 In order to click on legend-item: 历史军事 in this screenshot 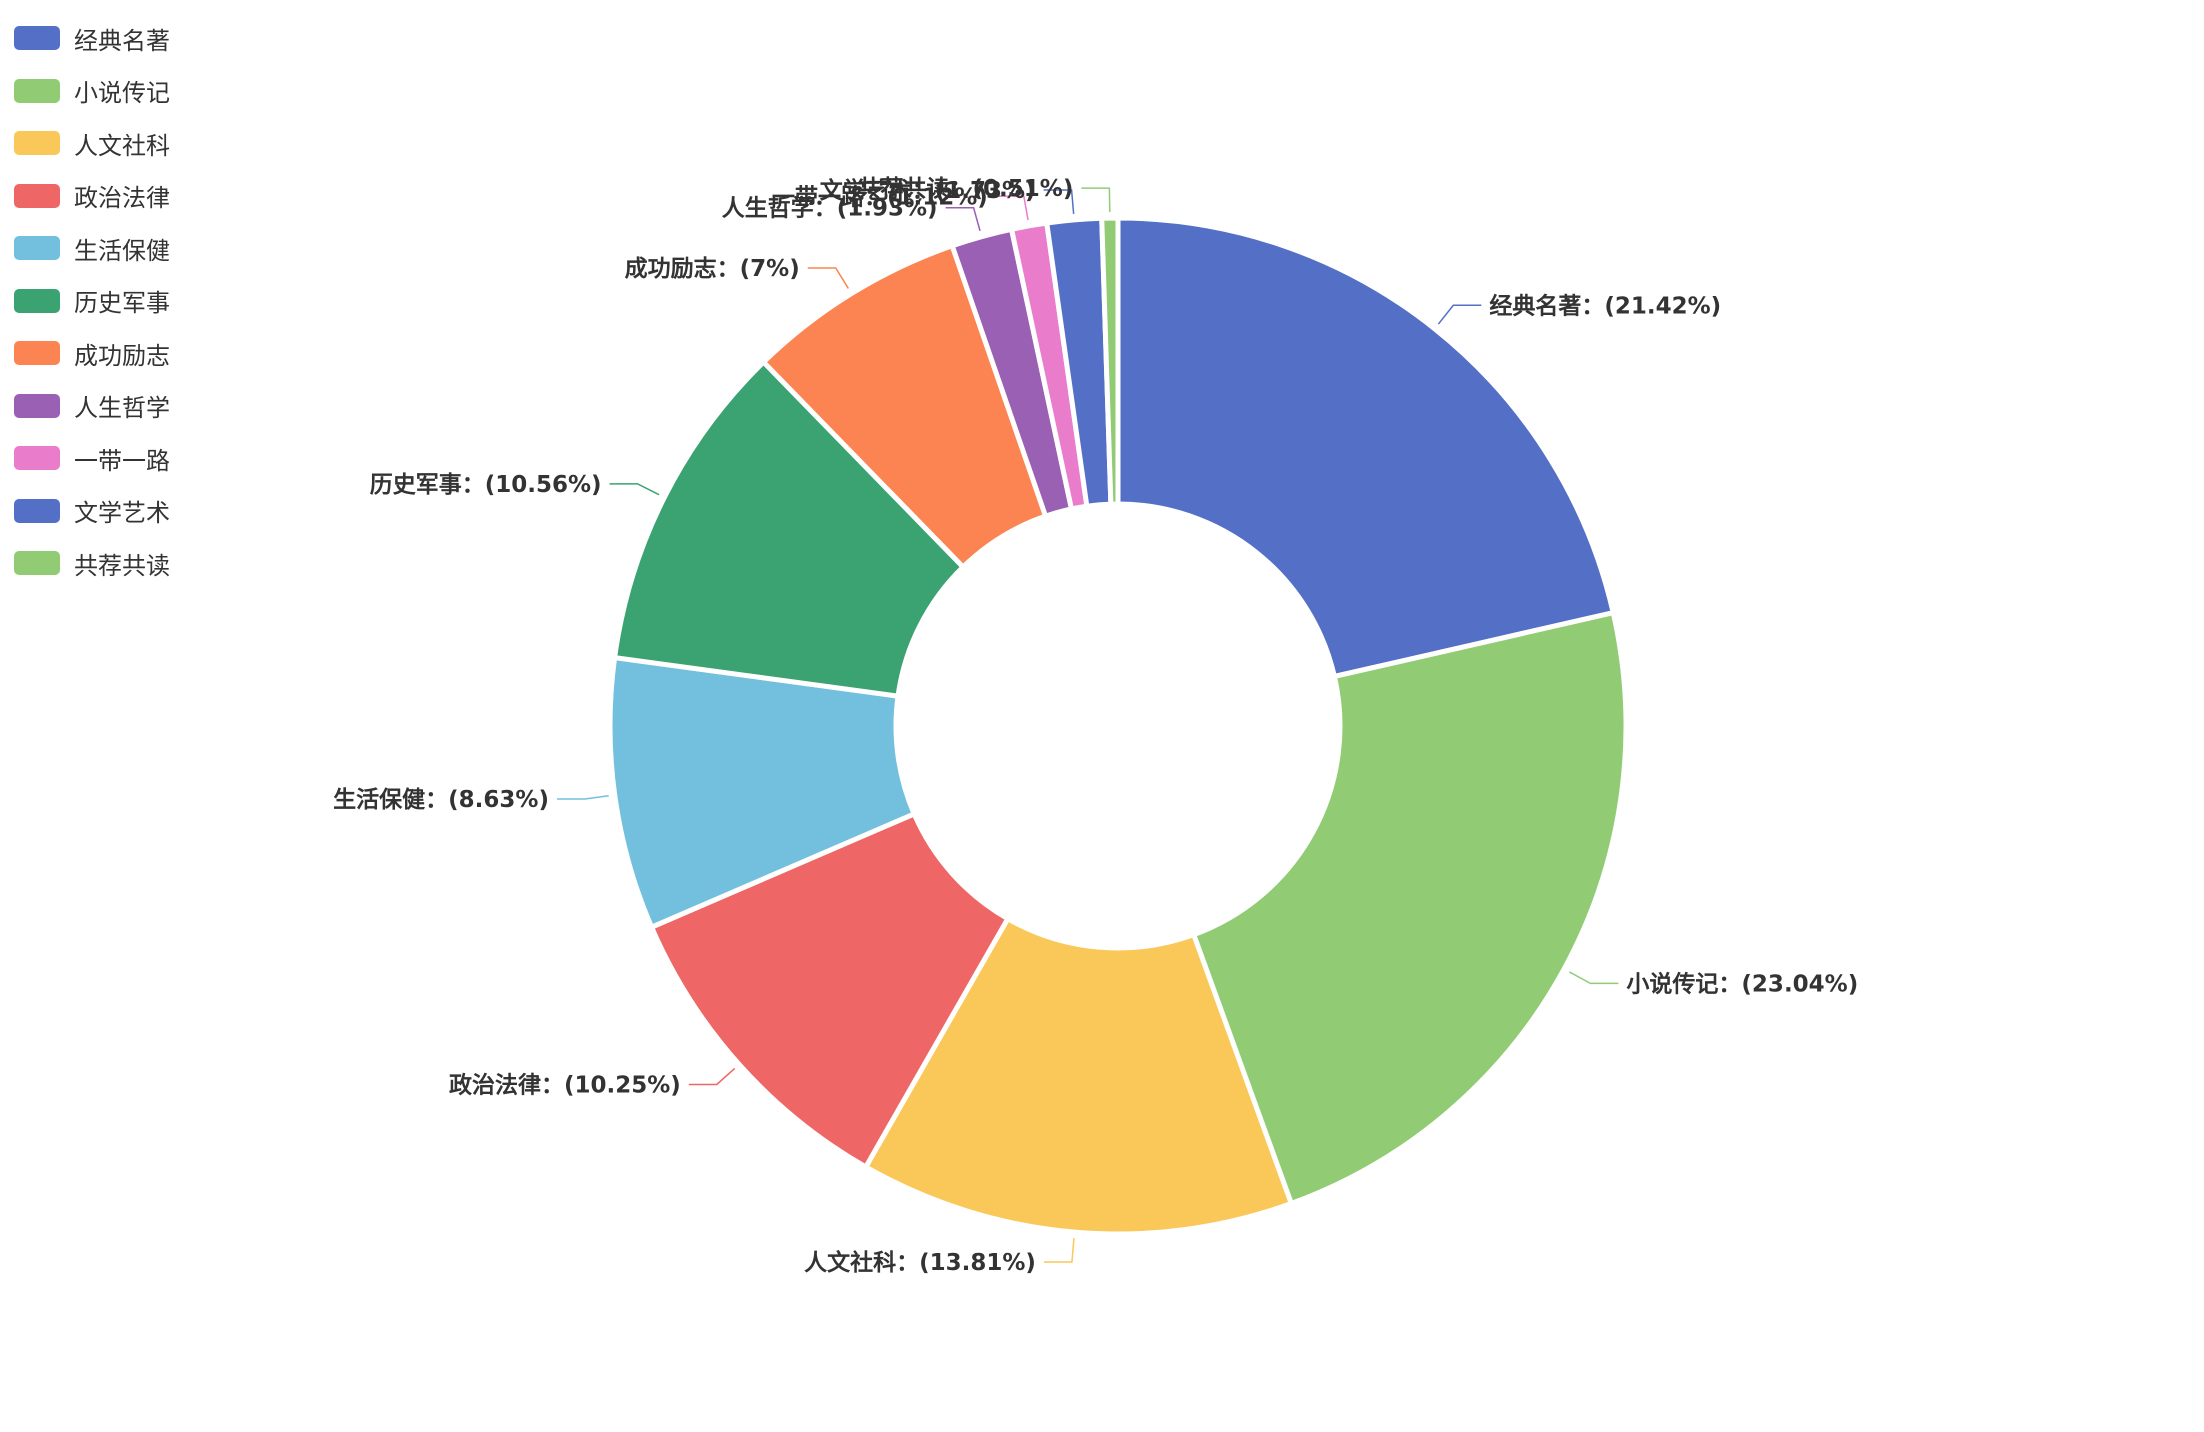, I will do `click(92, 301)`.